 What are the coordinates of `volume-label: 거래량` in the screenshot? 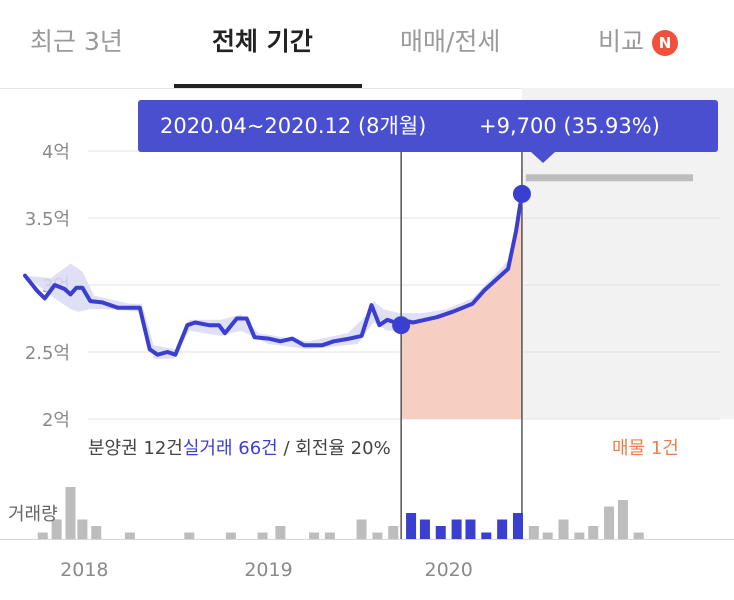 It's located at (33, 514).